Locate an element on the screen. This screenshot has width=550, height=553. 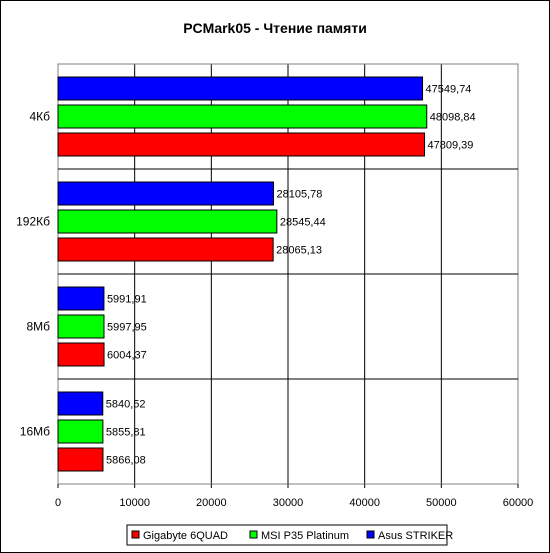
legend-label-0: Gigabyte 6QUAD is located at coordinates (185, 536).